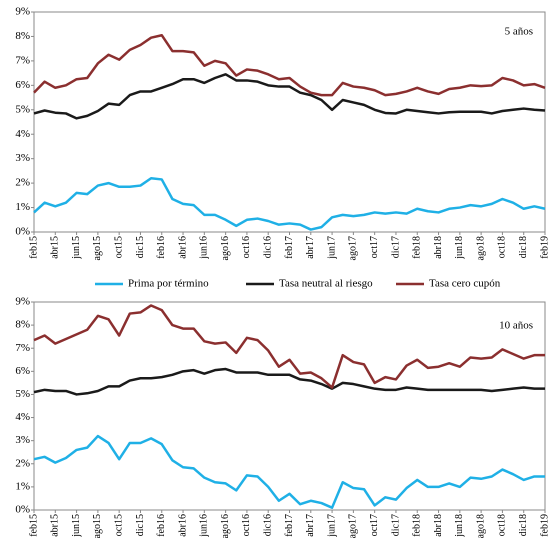 This screenshot has height=538, width=549. Describe the element at coordinates (516, 326) in the screenshot. I see `annotation: 10 años` at that location.